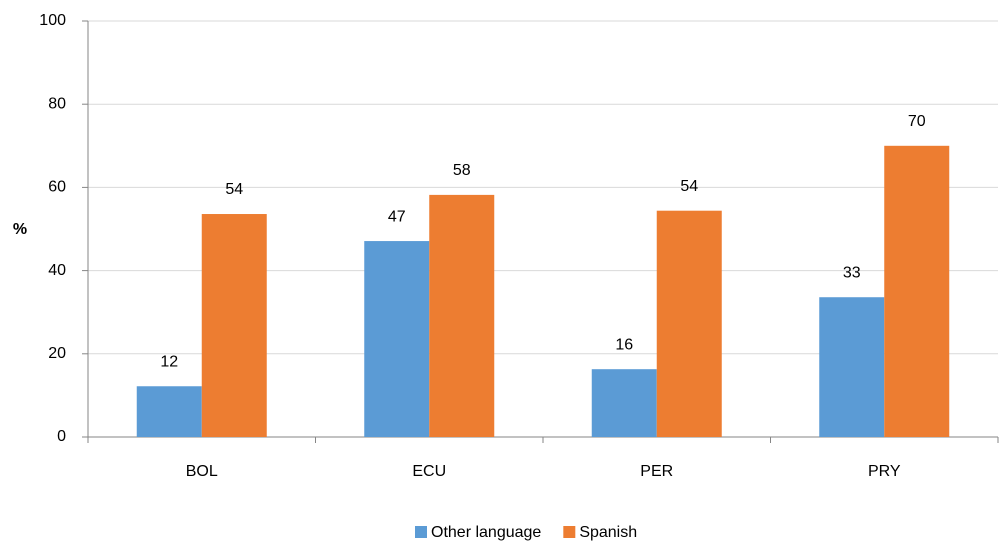 Image resolution: width=1000 pixels, height=549 pixels. I want to click on legend-label: Spanish, so click(608, 532).